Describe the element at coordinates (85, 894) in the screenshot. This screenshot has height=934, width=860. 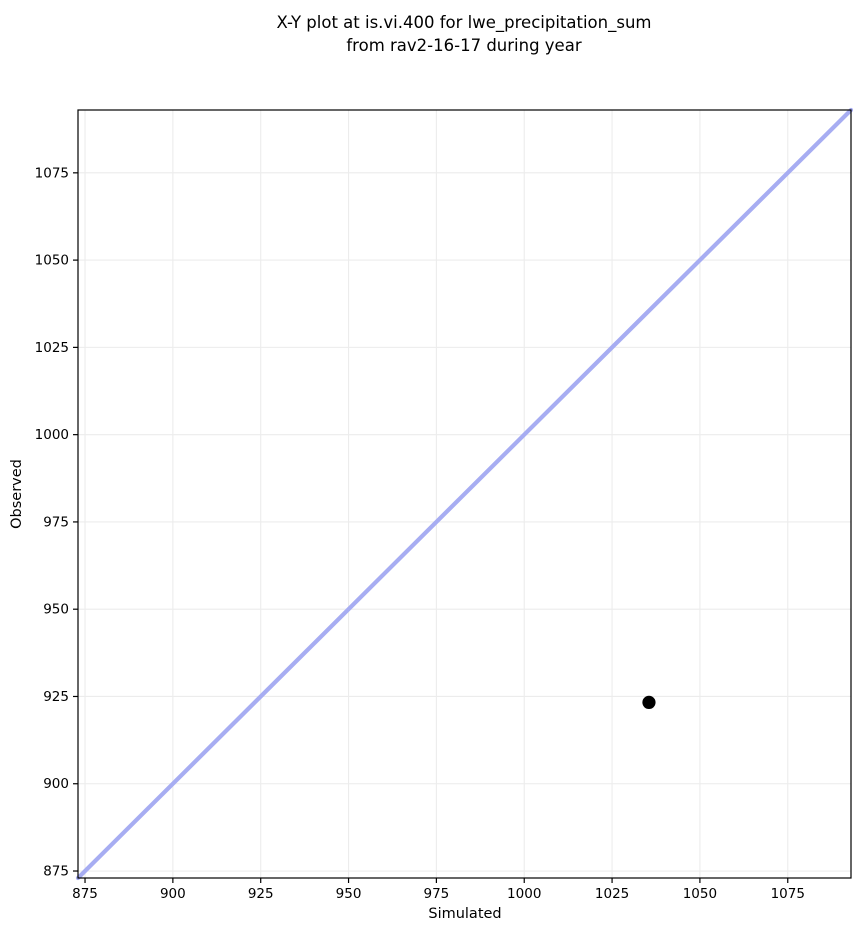
I see `x-tick-label: 875` at that location.